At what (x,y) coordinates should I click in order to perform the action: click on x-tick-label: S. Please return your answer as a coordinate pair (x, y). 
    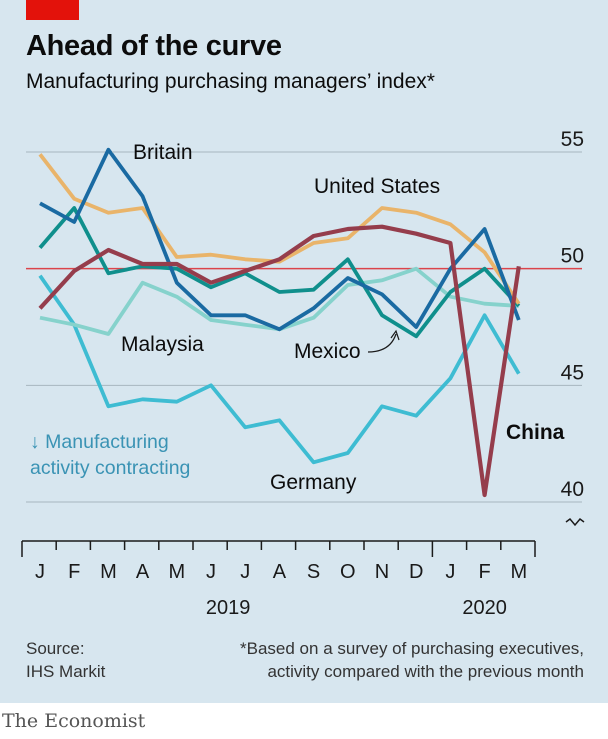
    Looking at the image, I should click on (313, 572).